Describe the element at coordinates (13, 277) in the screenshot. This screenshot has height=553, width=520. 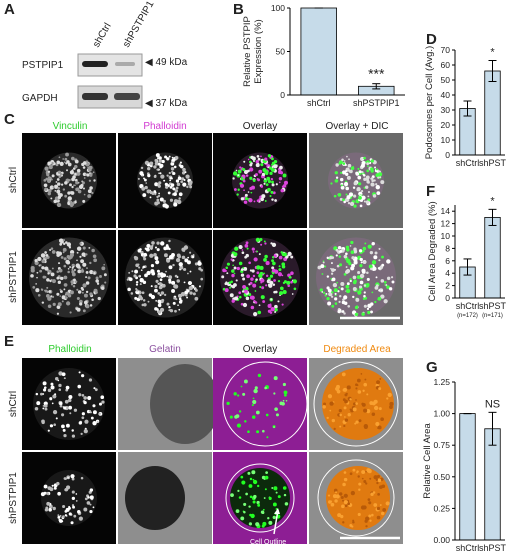
I see `row-label: shPSTPIP1` at that location.